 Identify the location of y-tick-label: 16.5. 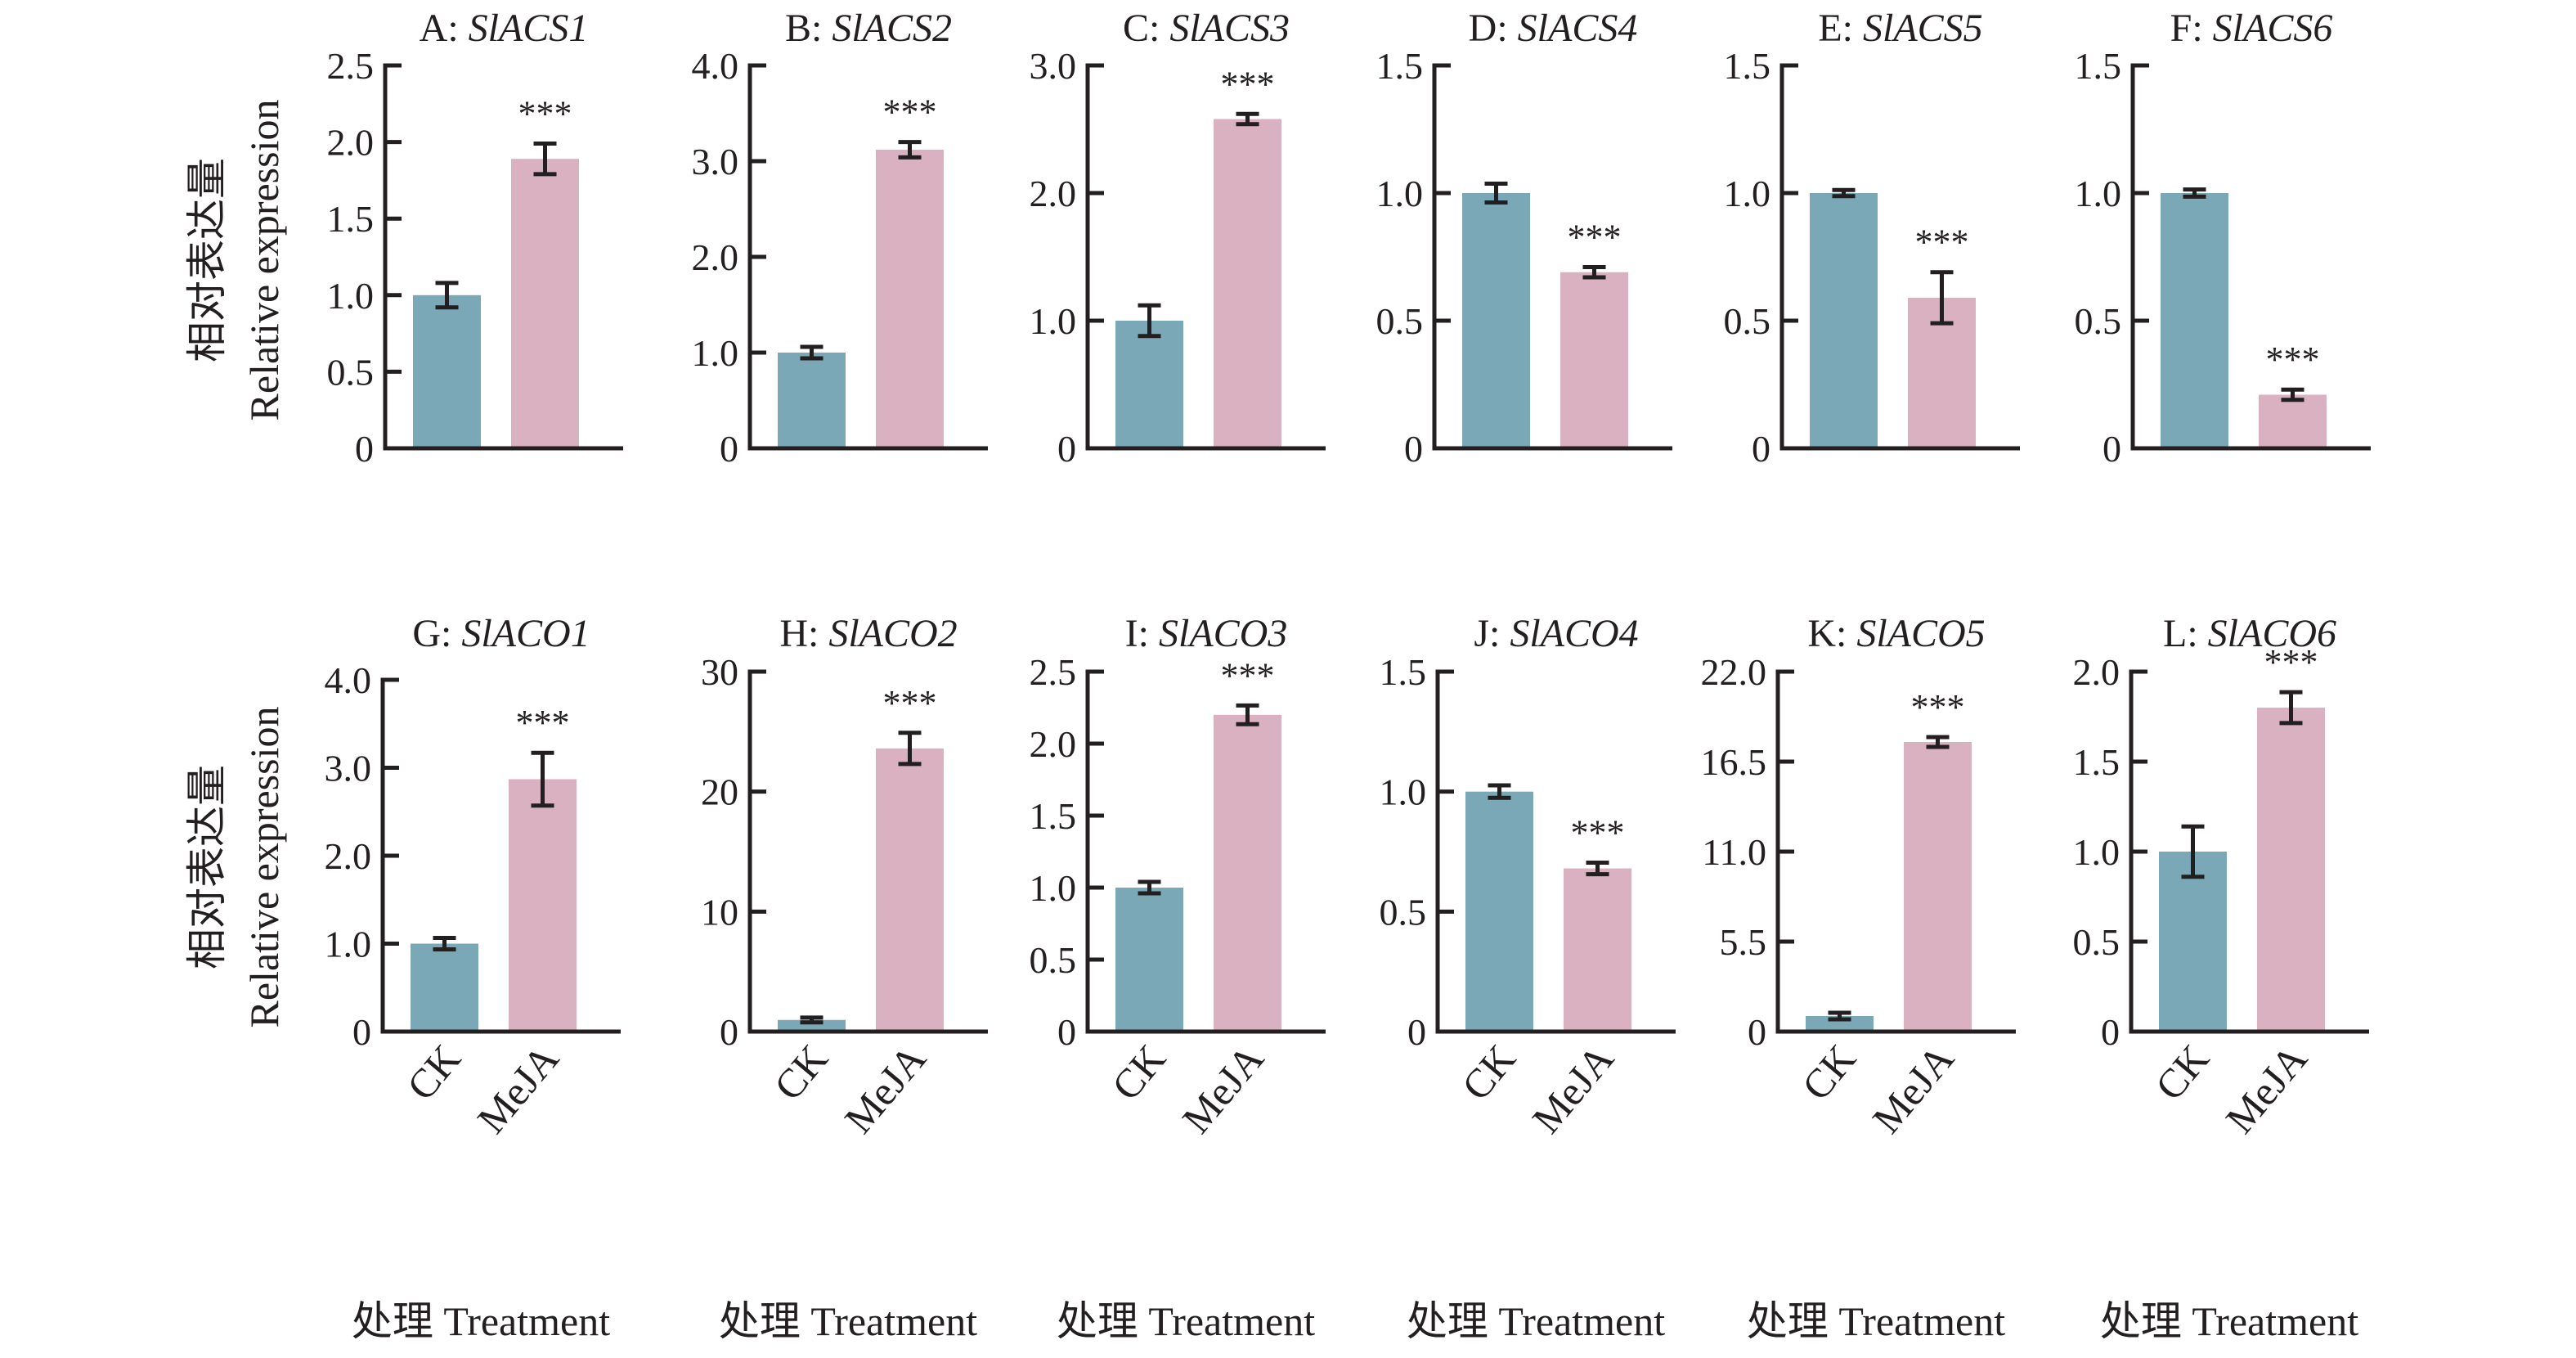
(1734, 762).